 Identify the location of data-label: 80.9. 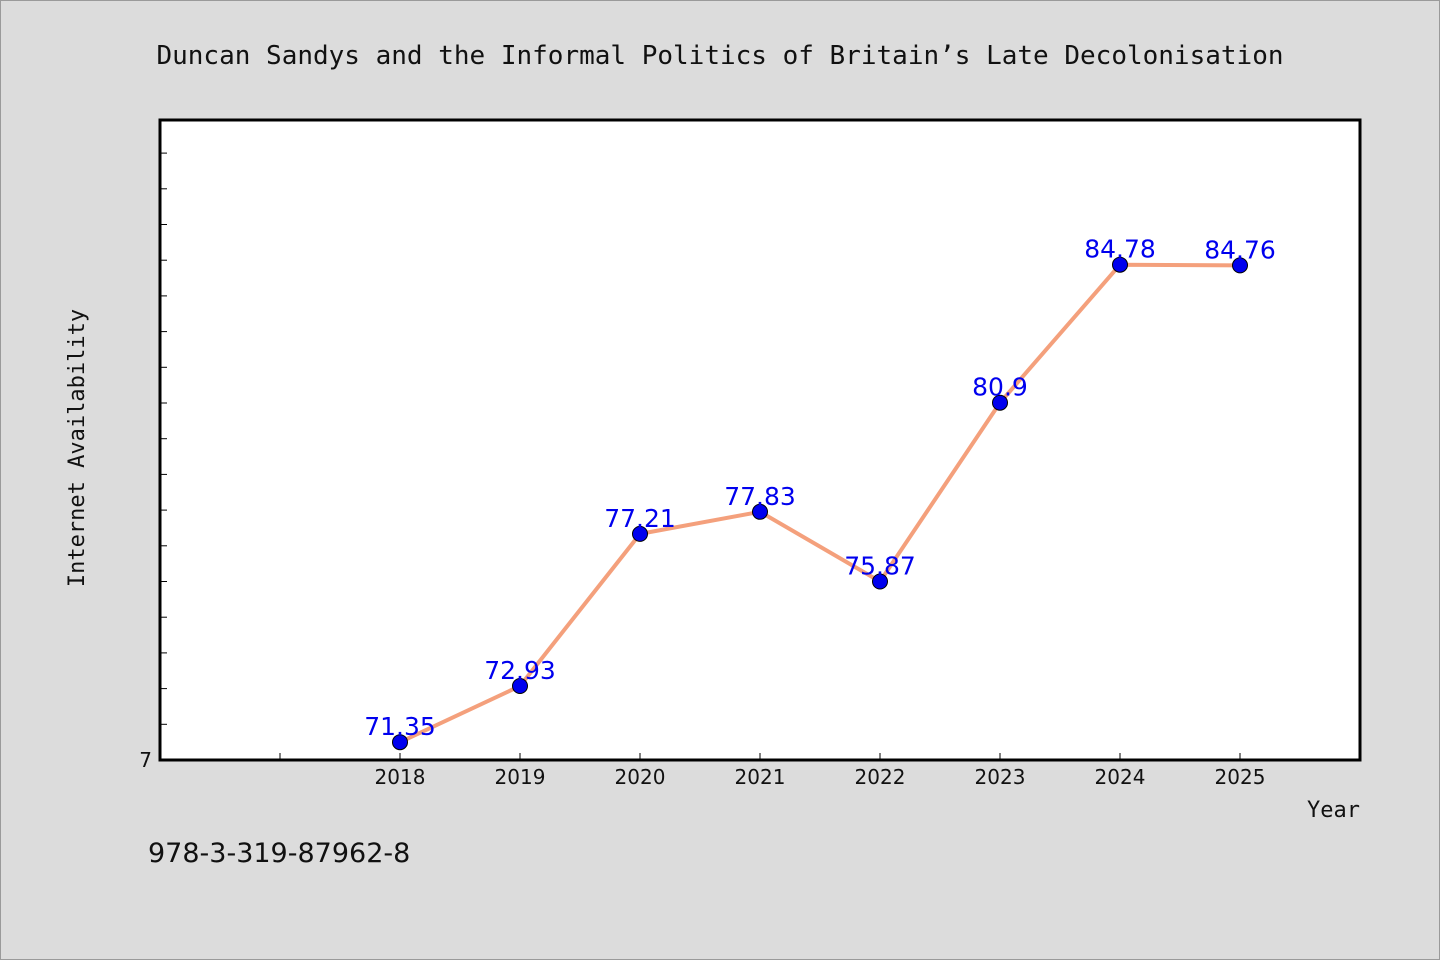
(1000, 387).